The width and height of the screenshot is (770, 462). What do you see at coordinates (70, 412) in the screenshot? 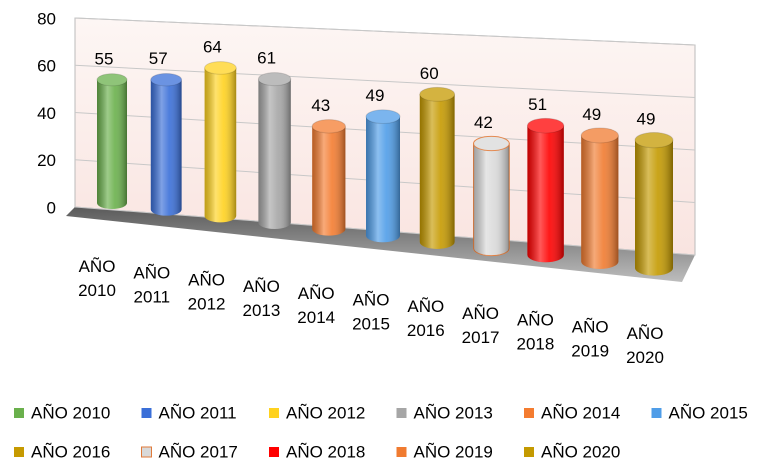
I see `legend-label: AÑO 2010` at bounding box center [70, 412].